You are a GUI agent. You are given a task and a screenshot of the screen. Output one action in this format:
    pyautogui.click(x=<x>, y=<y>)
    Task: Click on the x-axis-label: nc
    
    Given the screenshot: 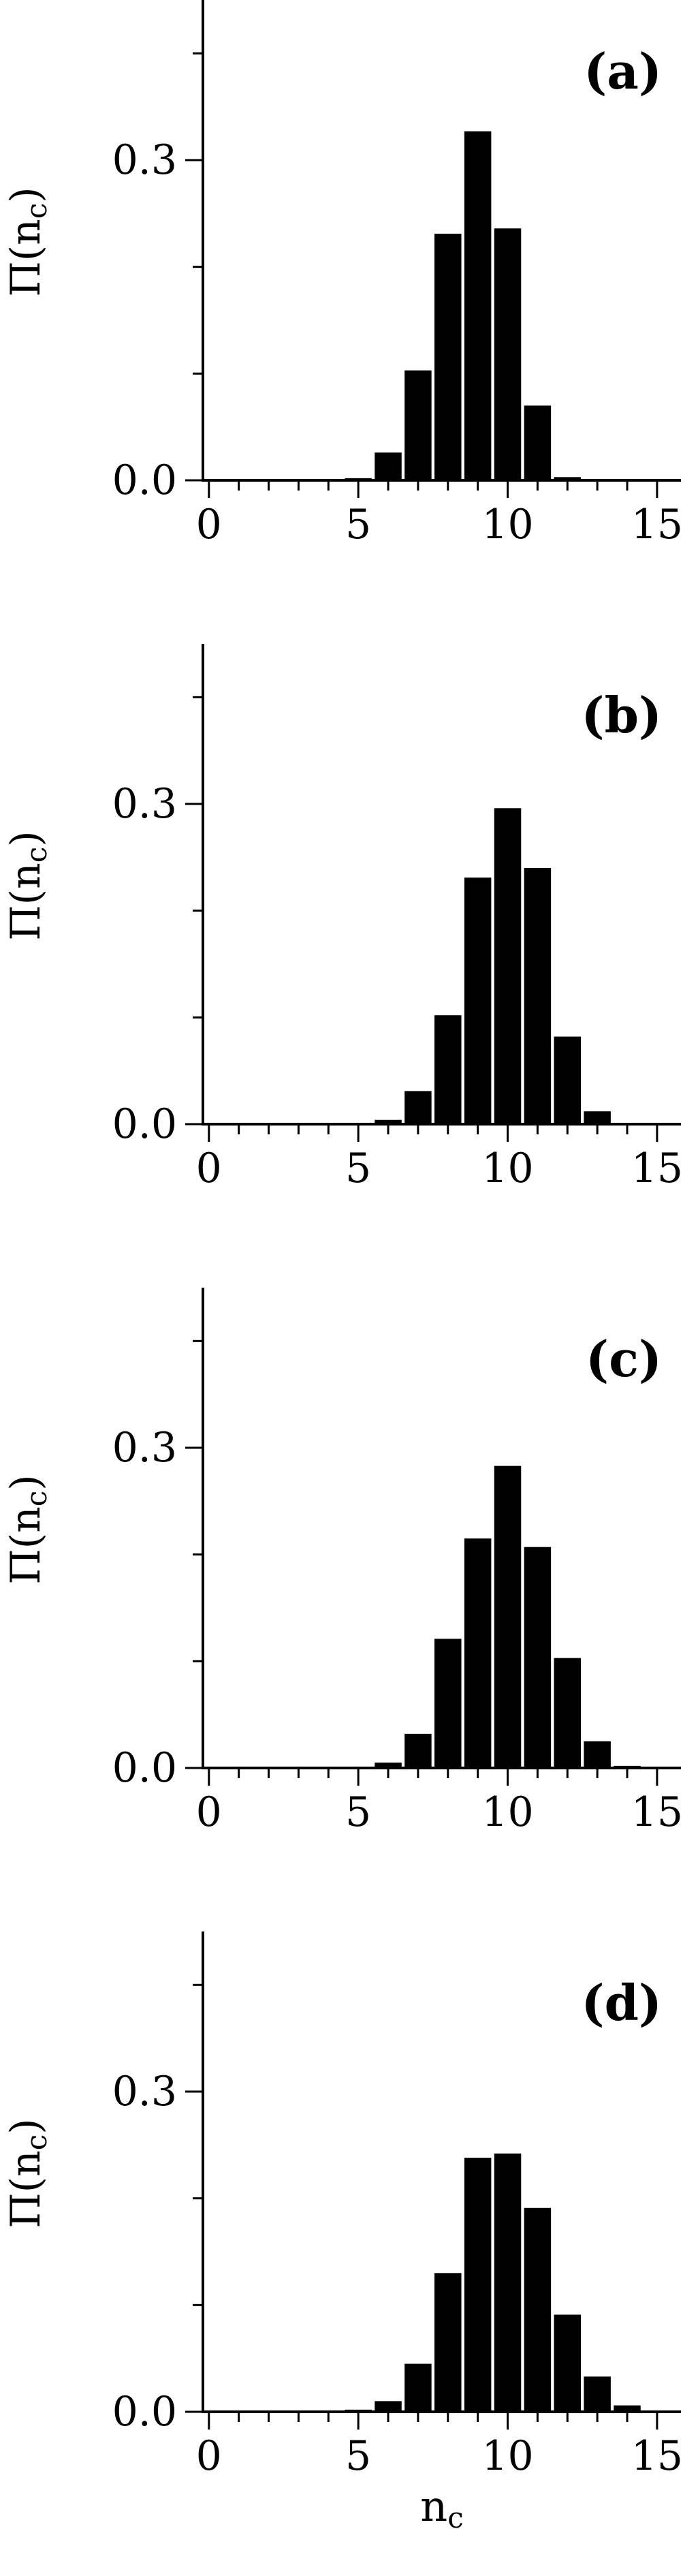 What is the action you would take?
    pyautogui.click(x=441, y=2507)
    